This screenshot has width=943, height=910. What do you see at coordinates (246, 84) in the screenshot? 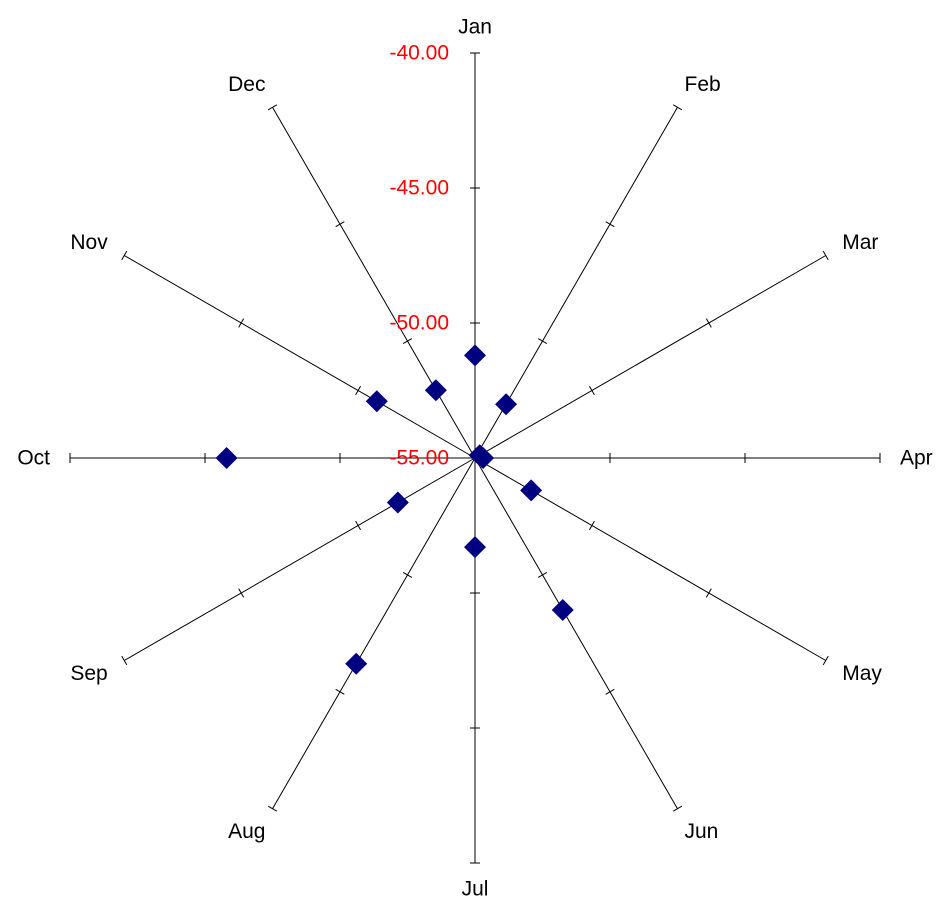
I see `category-label-dec: Dec` at bounding box center [246, 84].